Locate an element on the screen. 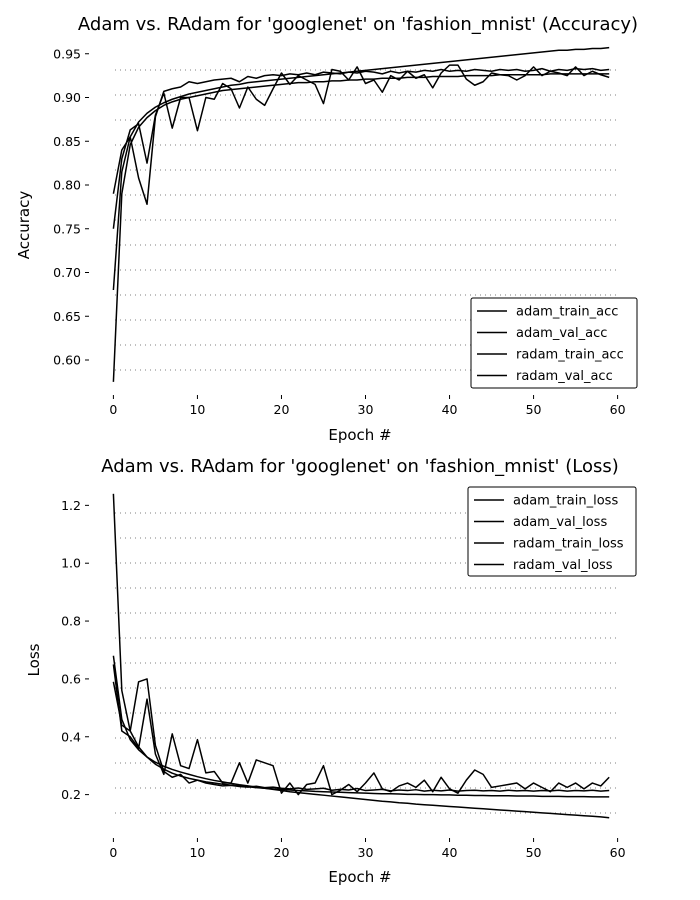 This screenshot has height=900, width=700. accuracy-y-axis-label: Accuracy is located at coordinates (24, 225).